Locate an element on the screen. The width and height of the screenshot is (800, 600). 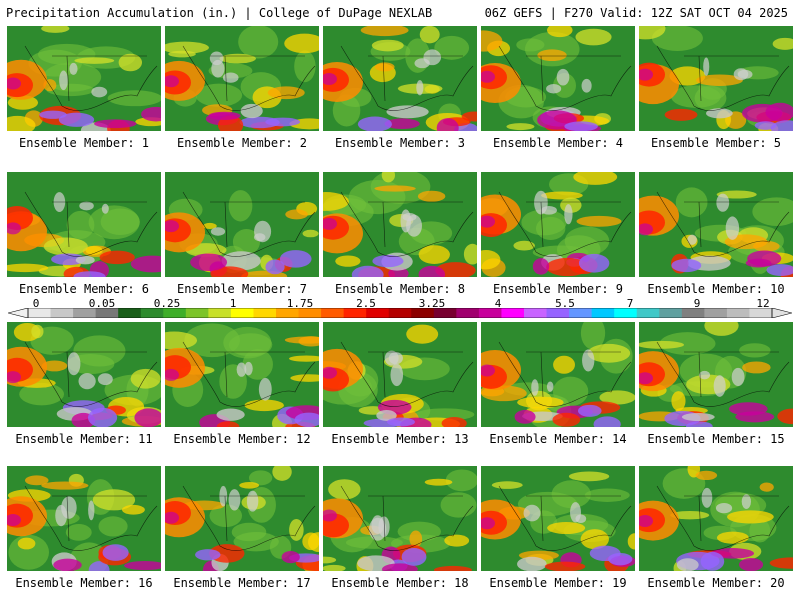
ensemble-member-label: Ensemble Member: 2 is located at coordinates (242, 143).